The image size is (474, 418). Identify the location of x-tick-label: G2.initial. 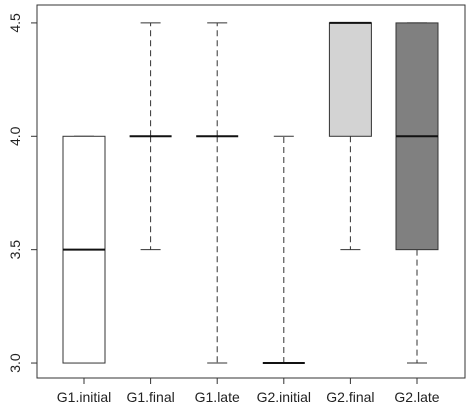
(284, 397).